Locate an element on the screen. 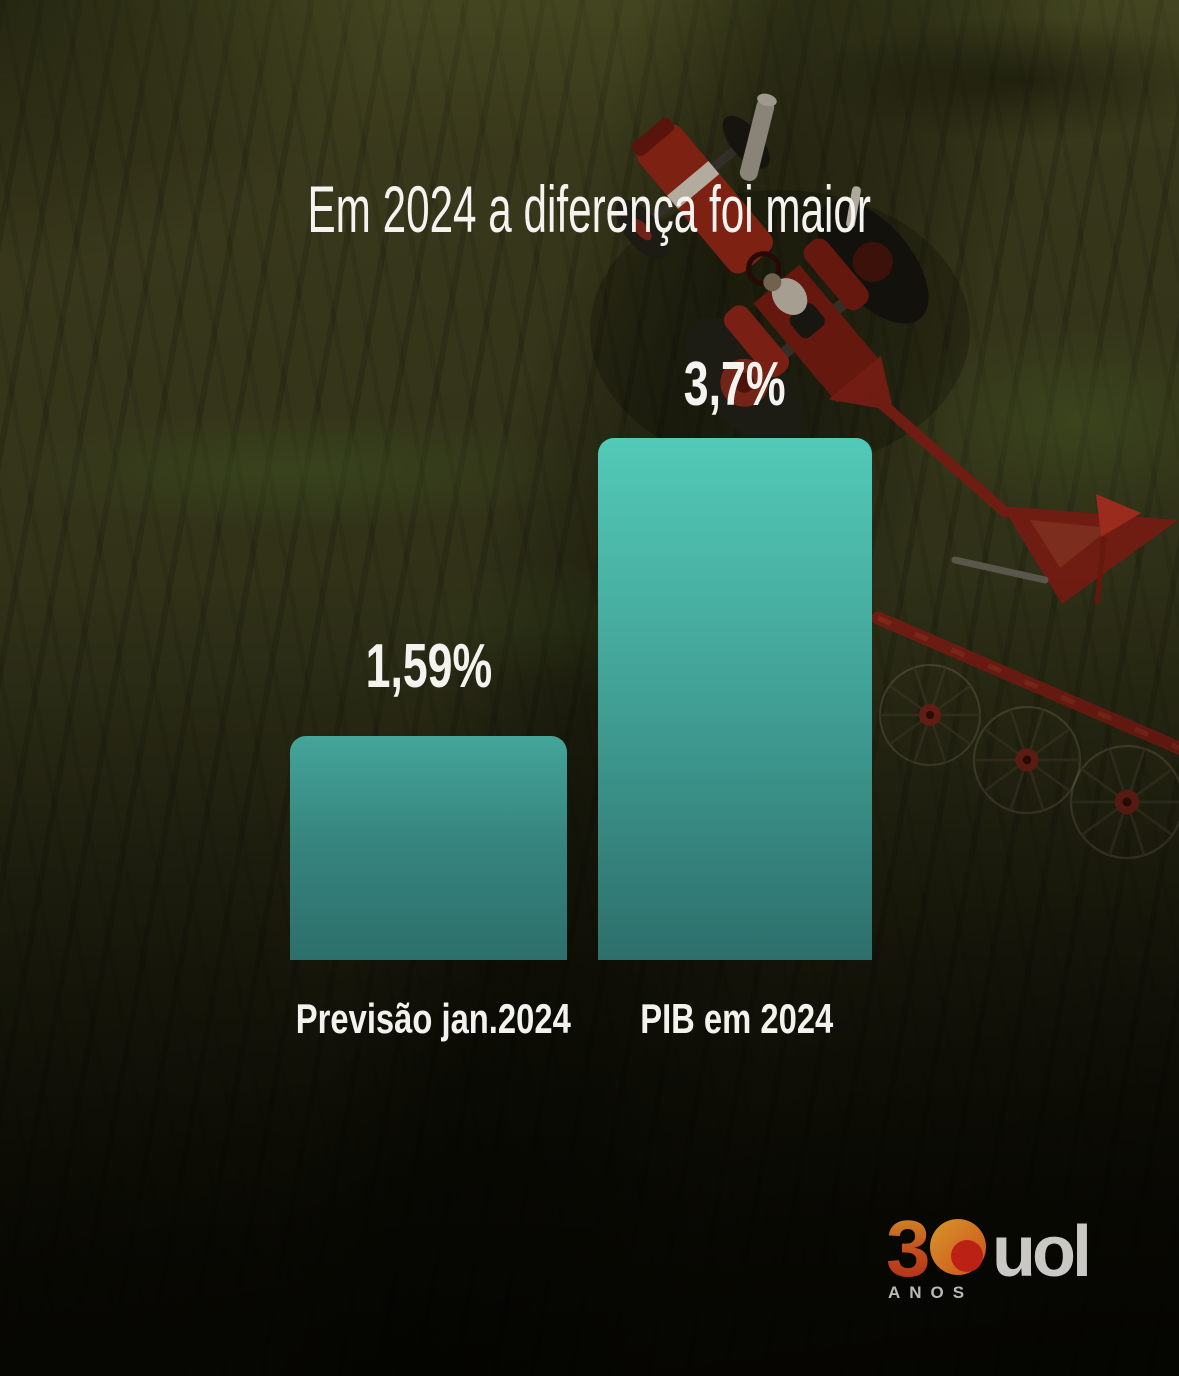 The image size is (1179, 1376). category-text: PIB em 2024 is located at coordinates (737, 1018).